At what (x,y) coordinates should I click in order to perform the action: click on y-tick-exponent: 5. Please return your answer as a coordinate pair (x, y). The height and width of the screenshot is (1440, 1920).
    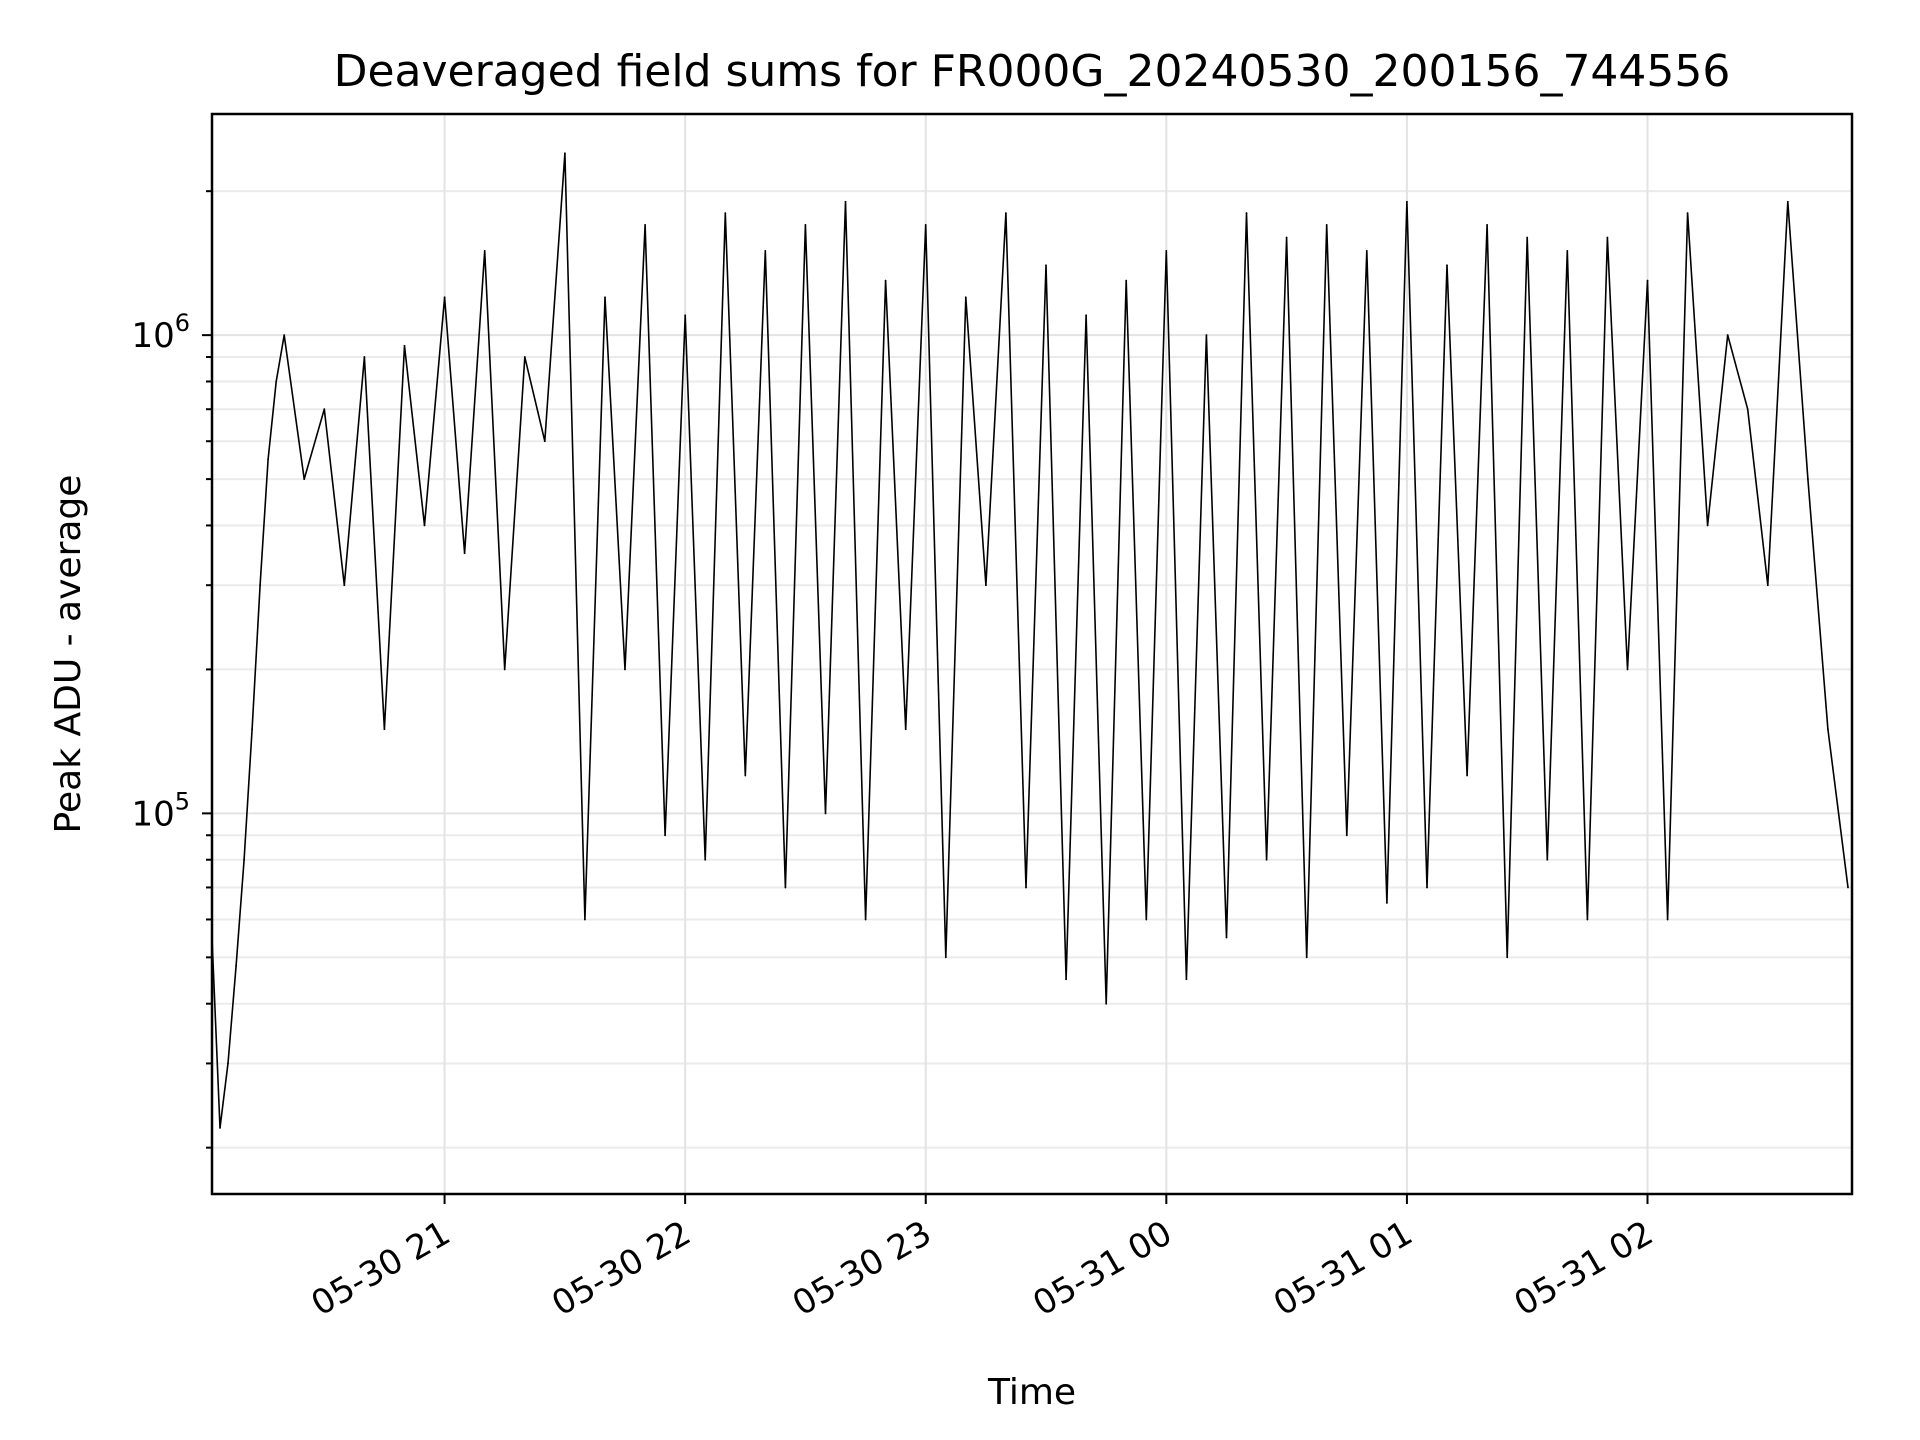
    Looking at the image, I should click on (182, 801).